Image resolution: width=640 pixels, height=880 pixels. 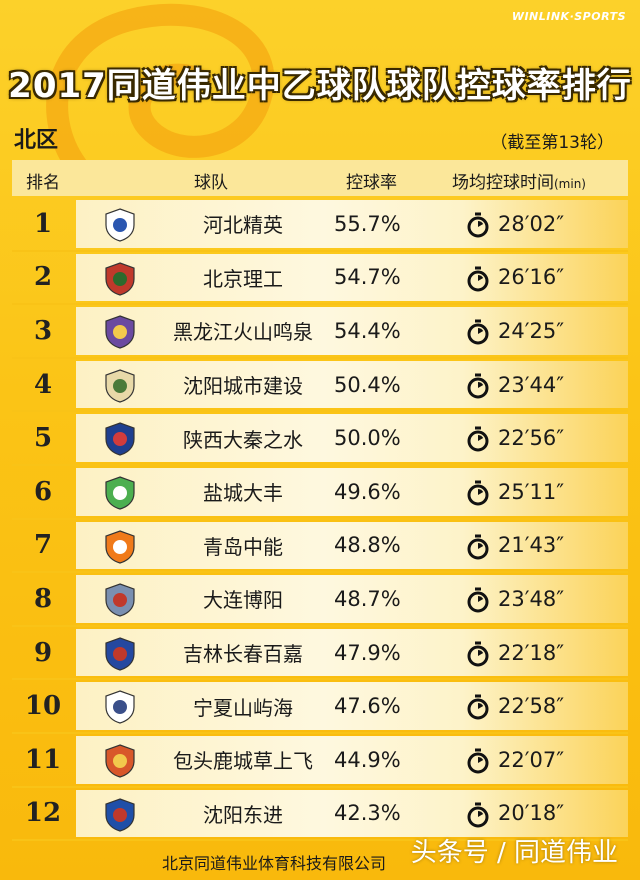 I want to click on header-rank: 排名, so click(x=43, y=183).